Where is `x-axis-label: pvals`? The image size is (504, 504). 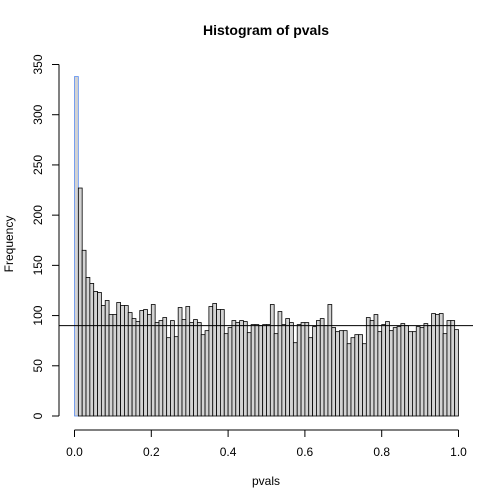
x-axis-label: pvals is located at coordinates (266, 481).